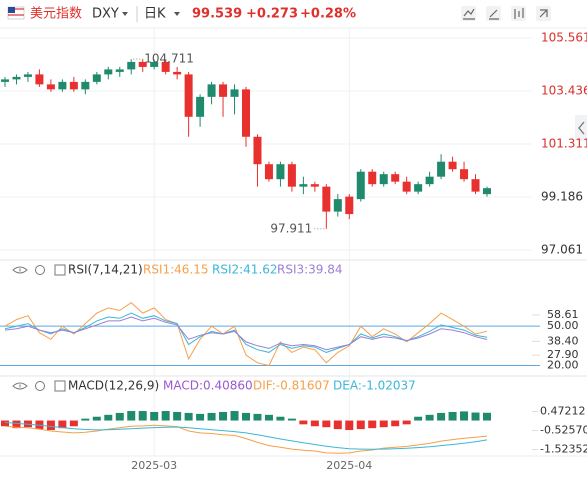 The image size is (587, 478). Describe the element at coordinates (245, 270) in the screenshot. I see `legend-entry: RSI2:41.62` at that location.